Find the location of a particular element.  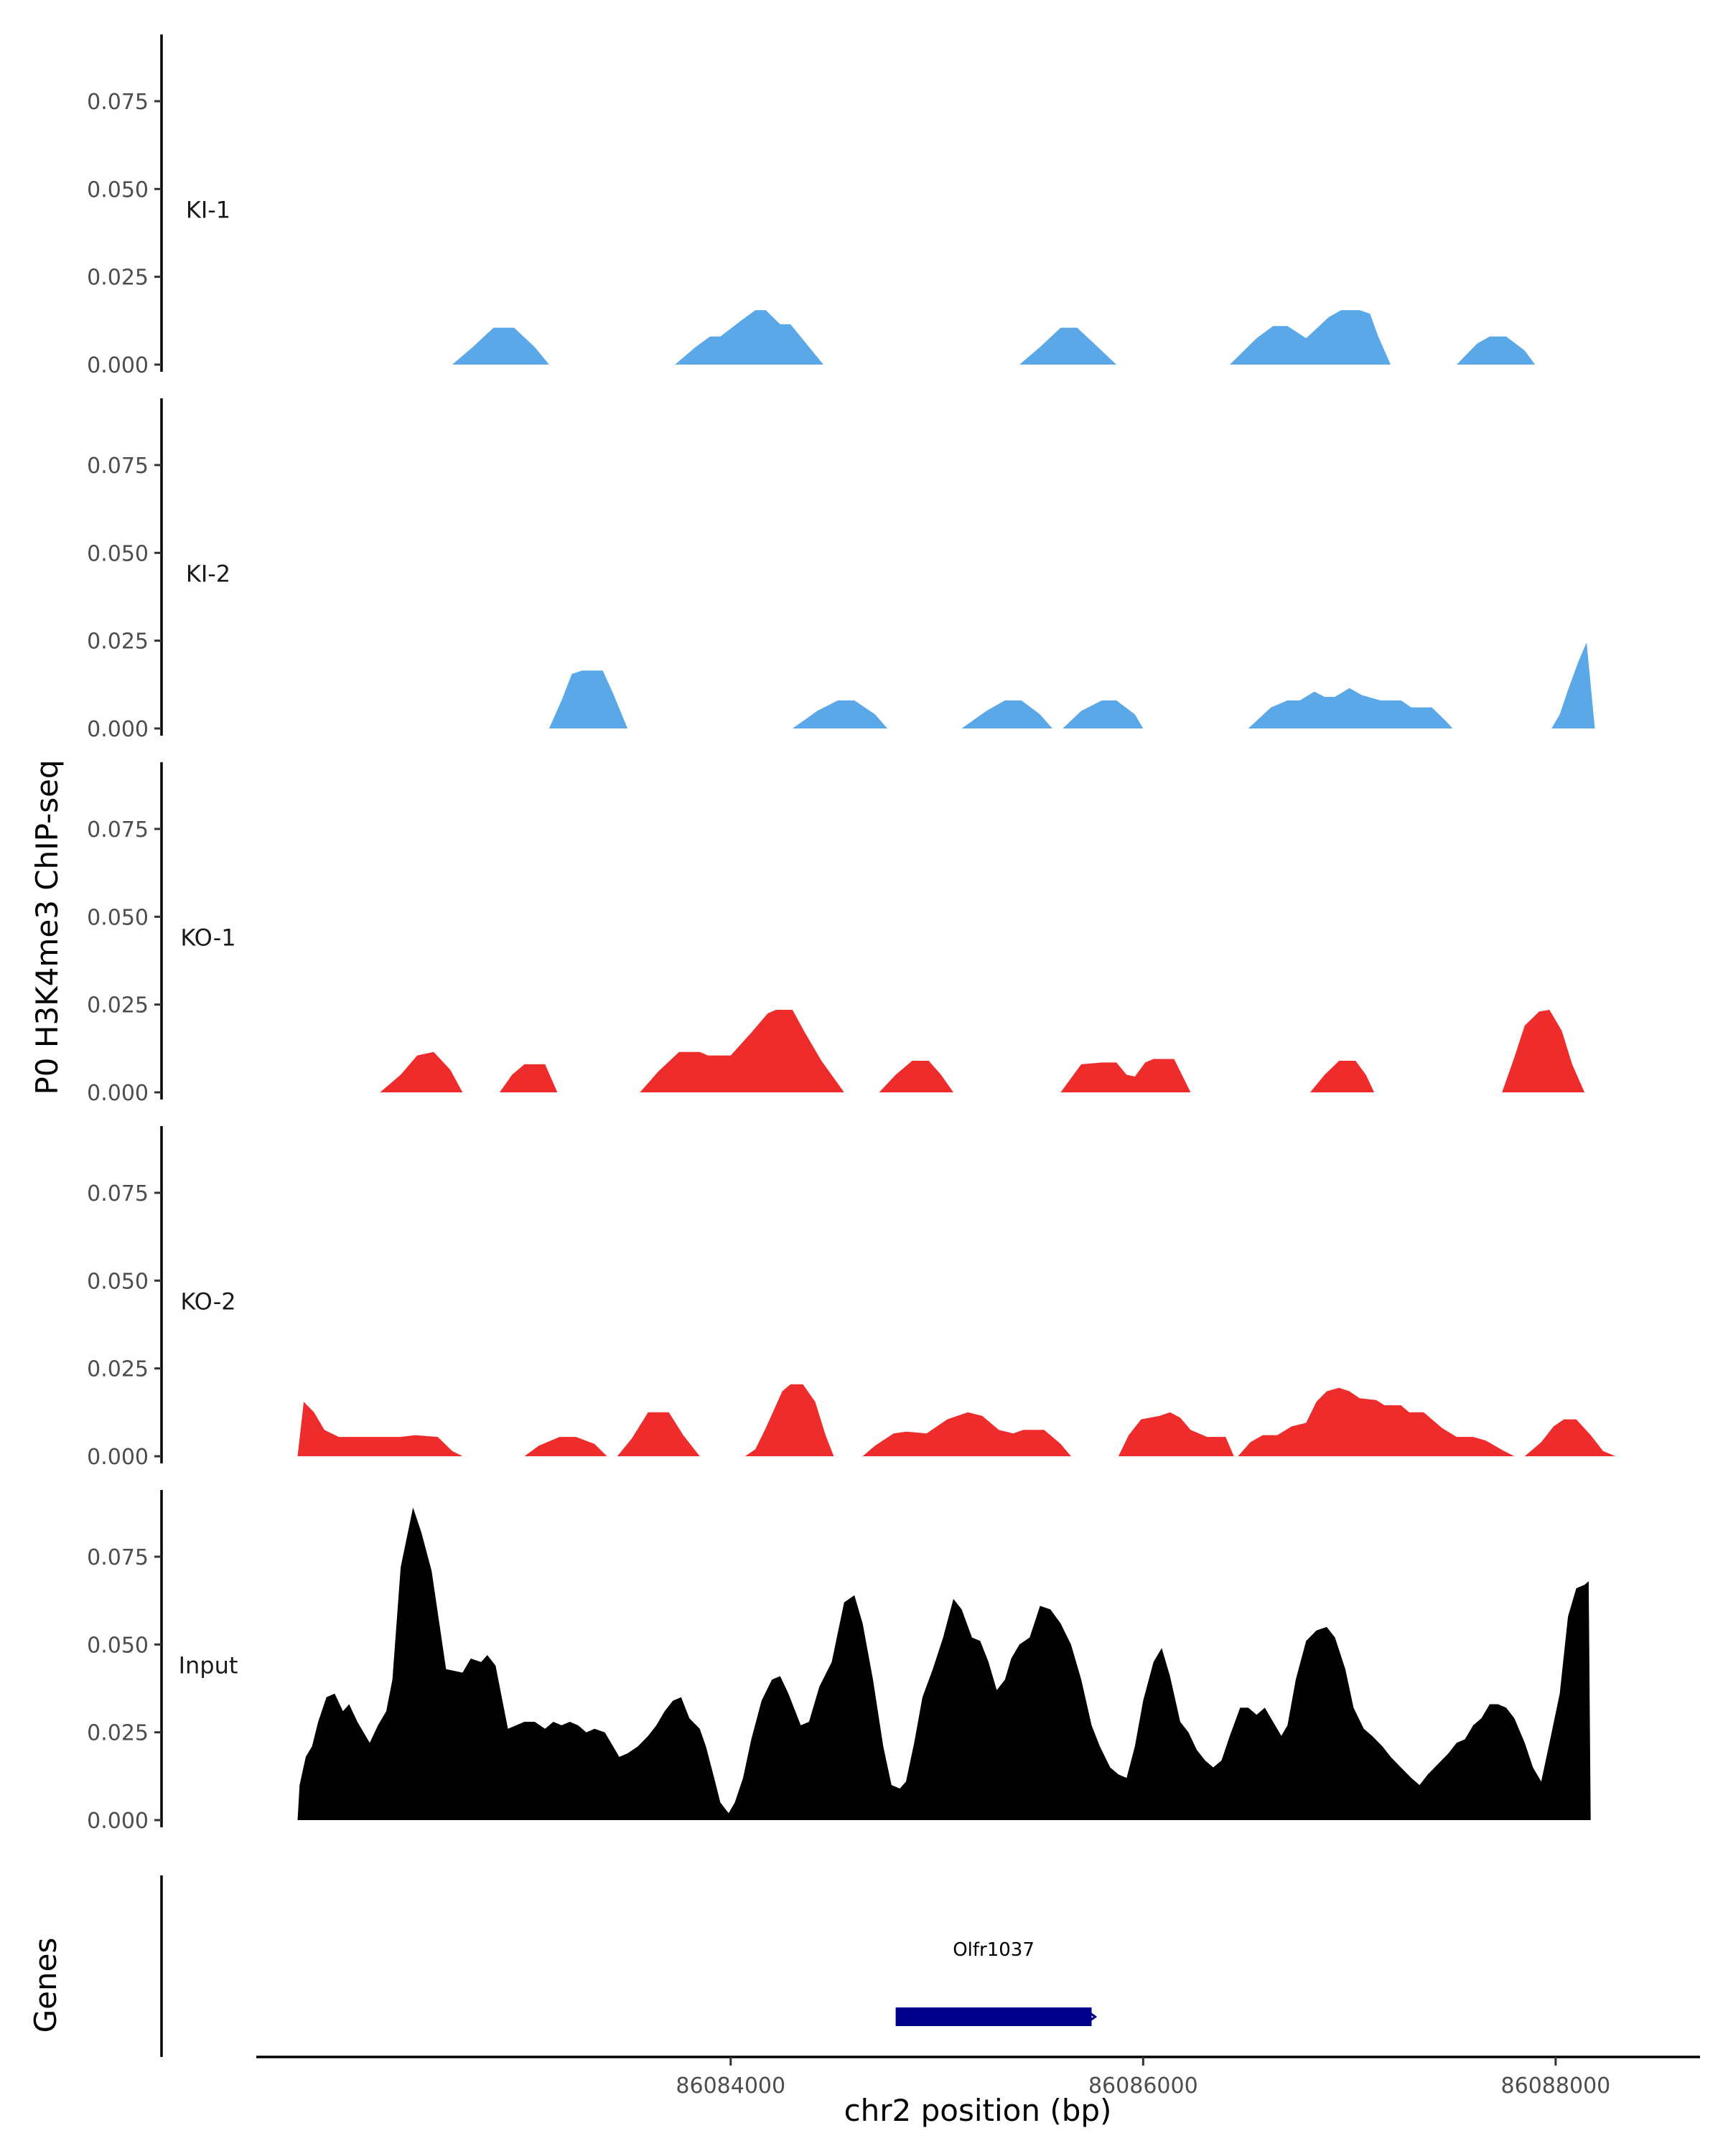

x-tick-label-2: 86088000 is located at coordinates (1556, 2086).